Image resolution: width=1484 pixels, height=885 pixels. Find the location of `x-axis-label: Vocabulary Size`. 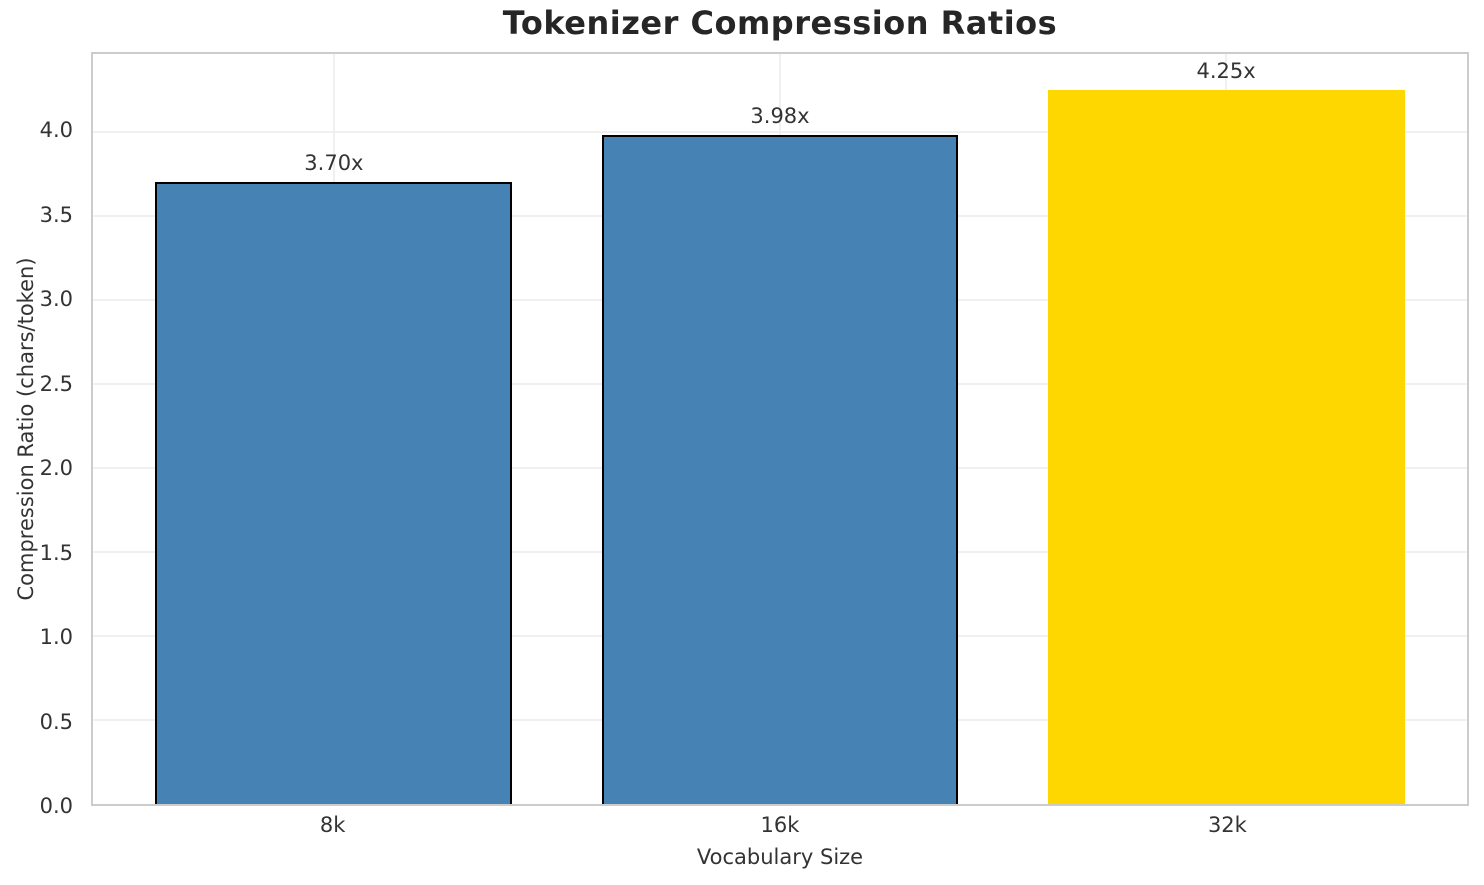

x-axis-label: Vocabulary Size is located at coordinates (780, 857).